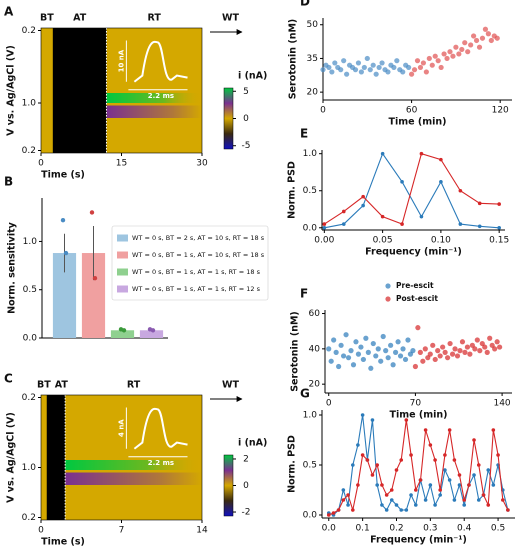 This screenshot has width=519, height=550. I want to click on y-axis-label: V vs. Ag/AgCl (V), so click(11, 457).